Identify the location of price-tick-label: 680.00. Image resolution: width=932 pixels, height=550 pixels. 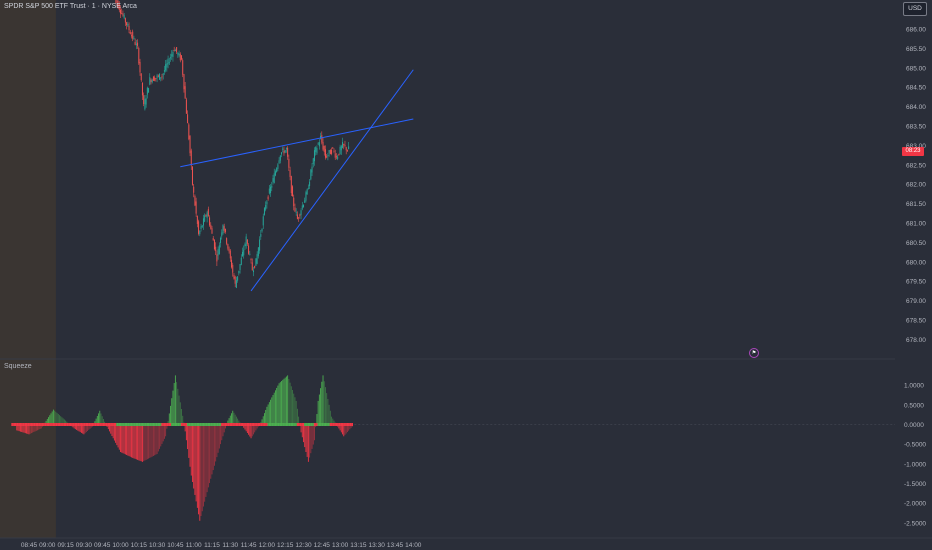
(916, 262).